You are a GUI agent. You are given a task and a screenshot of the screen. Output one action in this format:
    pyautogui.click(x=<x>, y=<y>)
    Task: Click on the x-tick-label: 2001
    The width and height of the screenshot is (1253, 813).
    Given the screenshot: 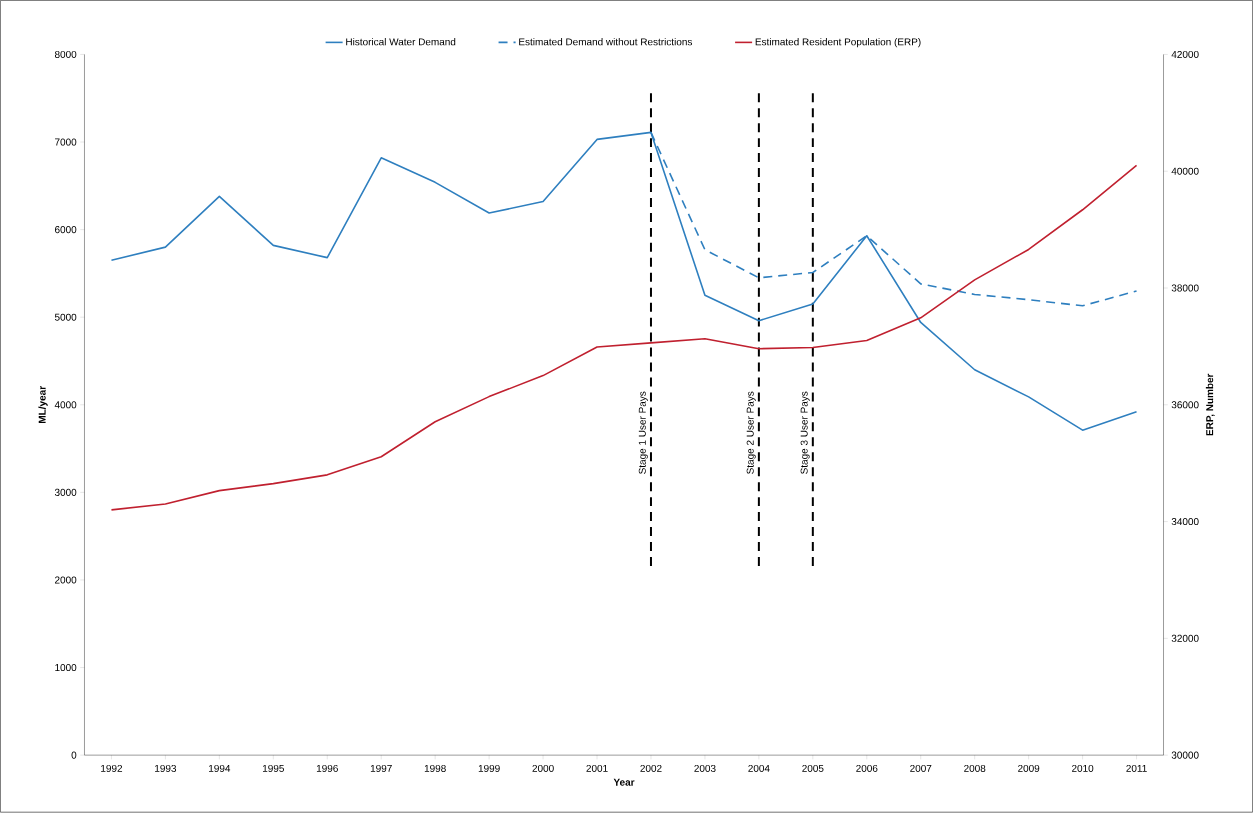 What is the action you would take?
    pyautogui.click(x=597, y=769)
    